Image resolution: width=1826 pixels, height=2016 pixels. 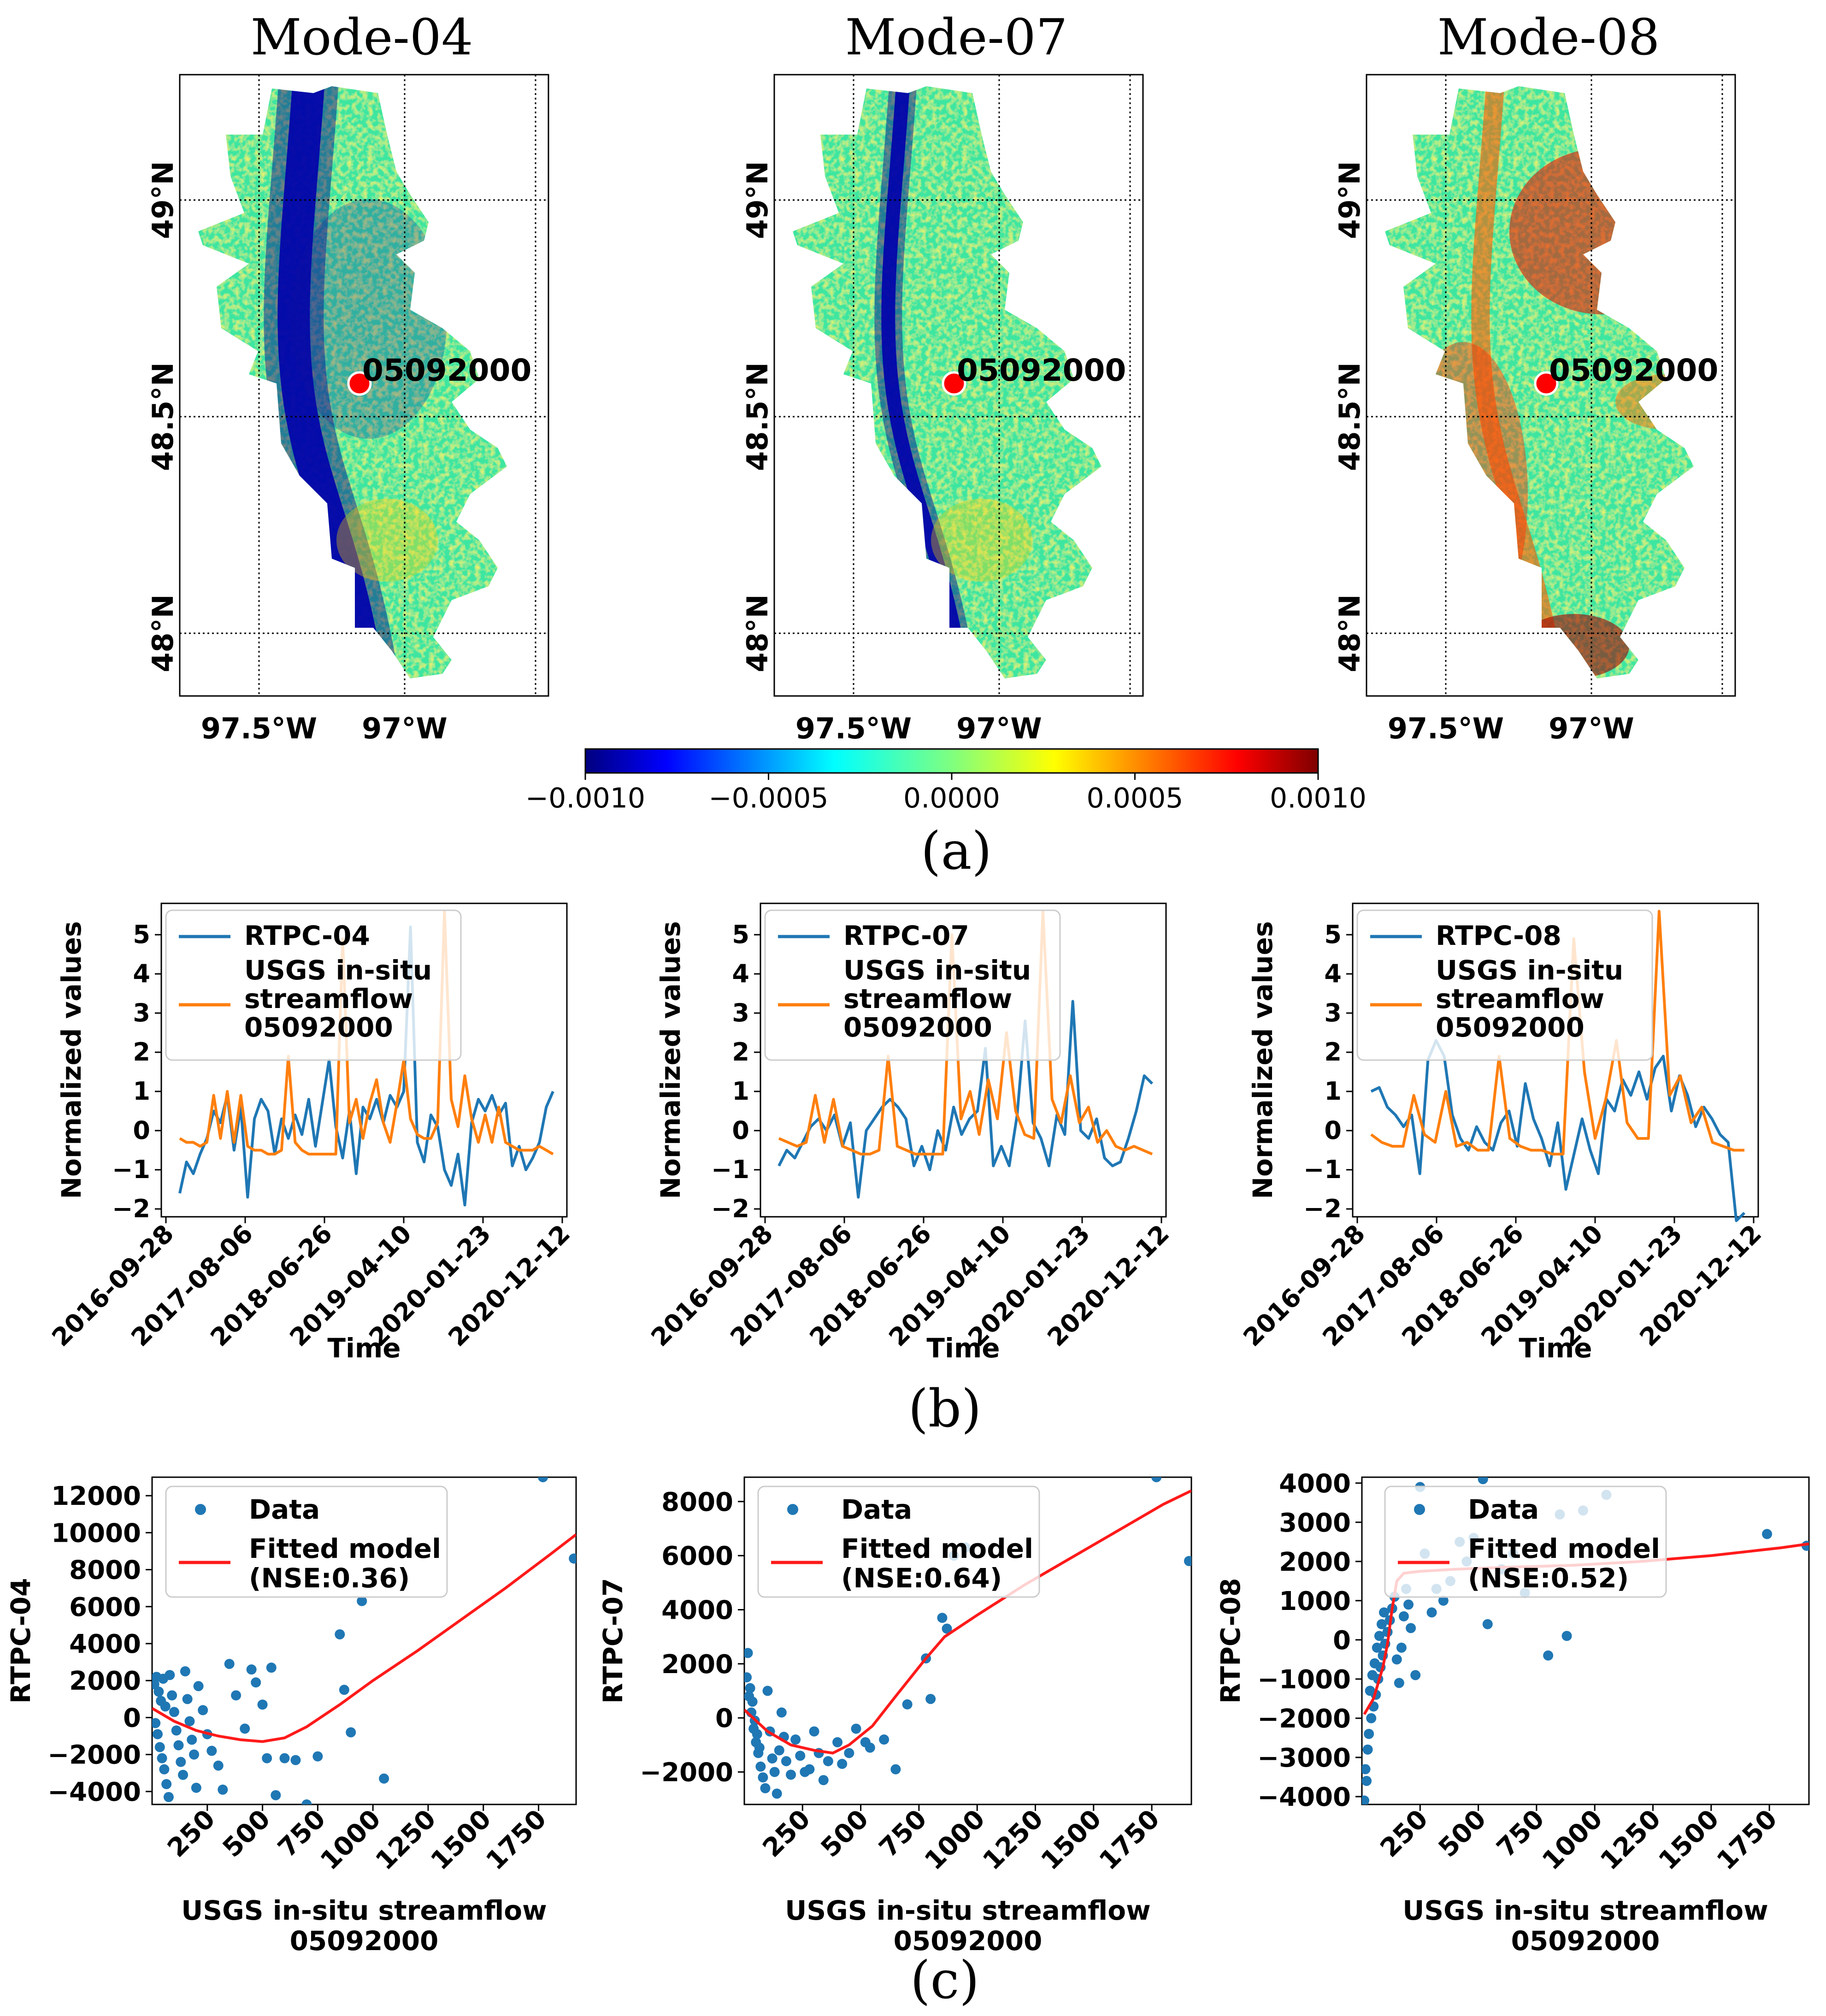 What do you see at coordinates (937, 1564) in the screenshot?
I see `legend-label-fit: Fitted model (NSE:0.64)` at bounding box center [937, 1564].